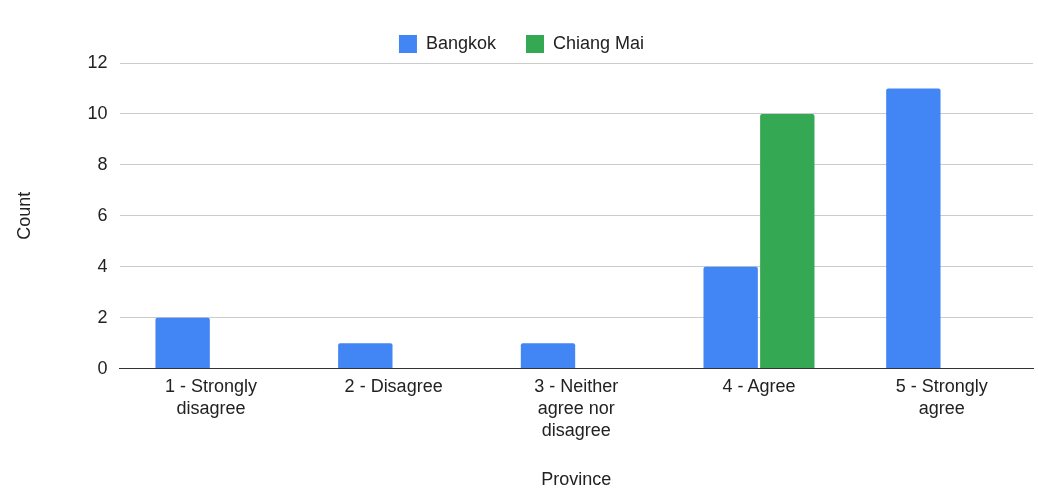 The height and width of the screenshot is (500, 1038). Describe the element at coordinates (23, 215) in the screenshot. I see `y-axis-title: Count` at that location.